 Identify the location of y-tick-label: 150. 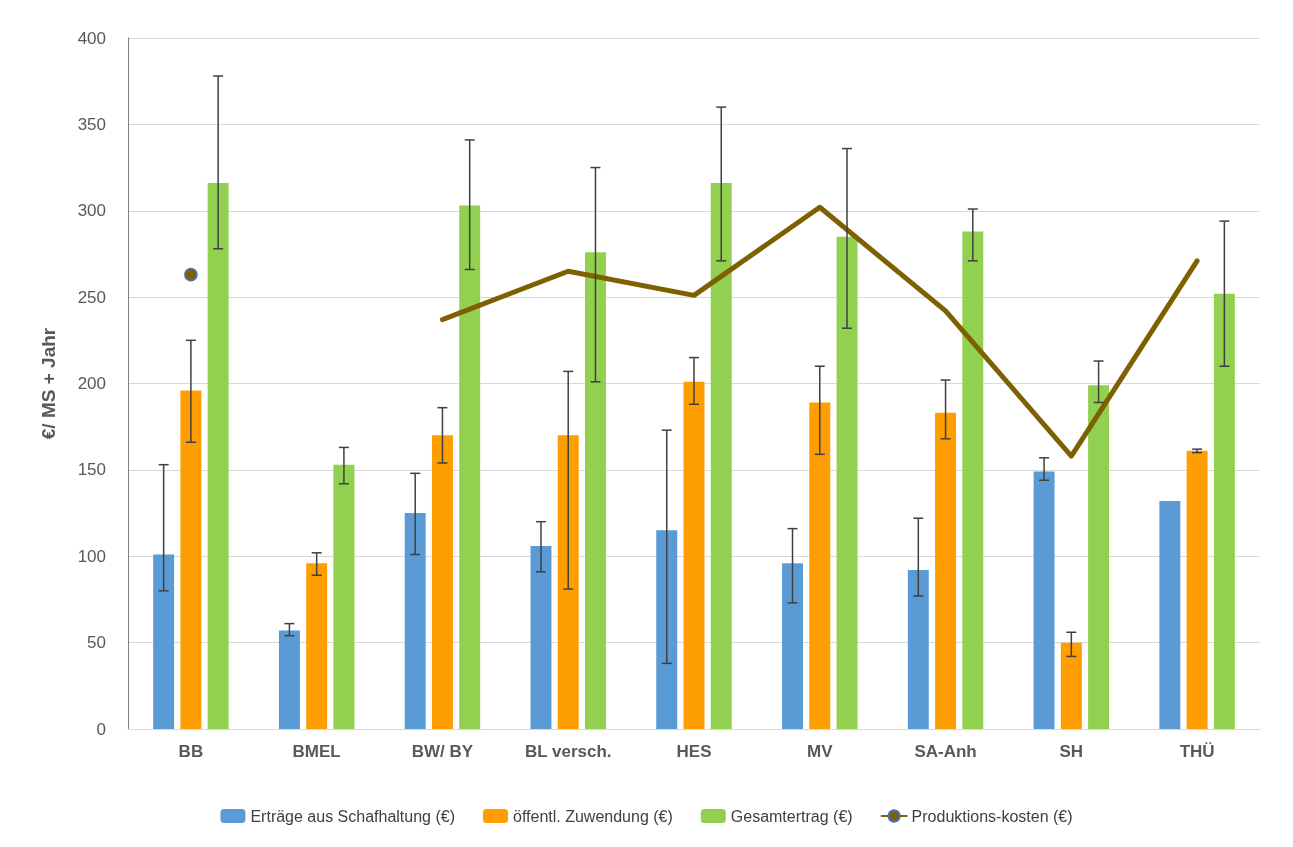
(91, 470).